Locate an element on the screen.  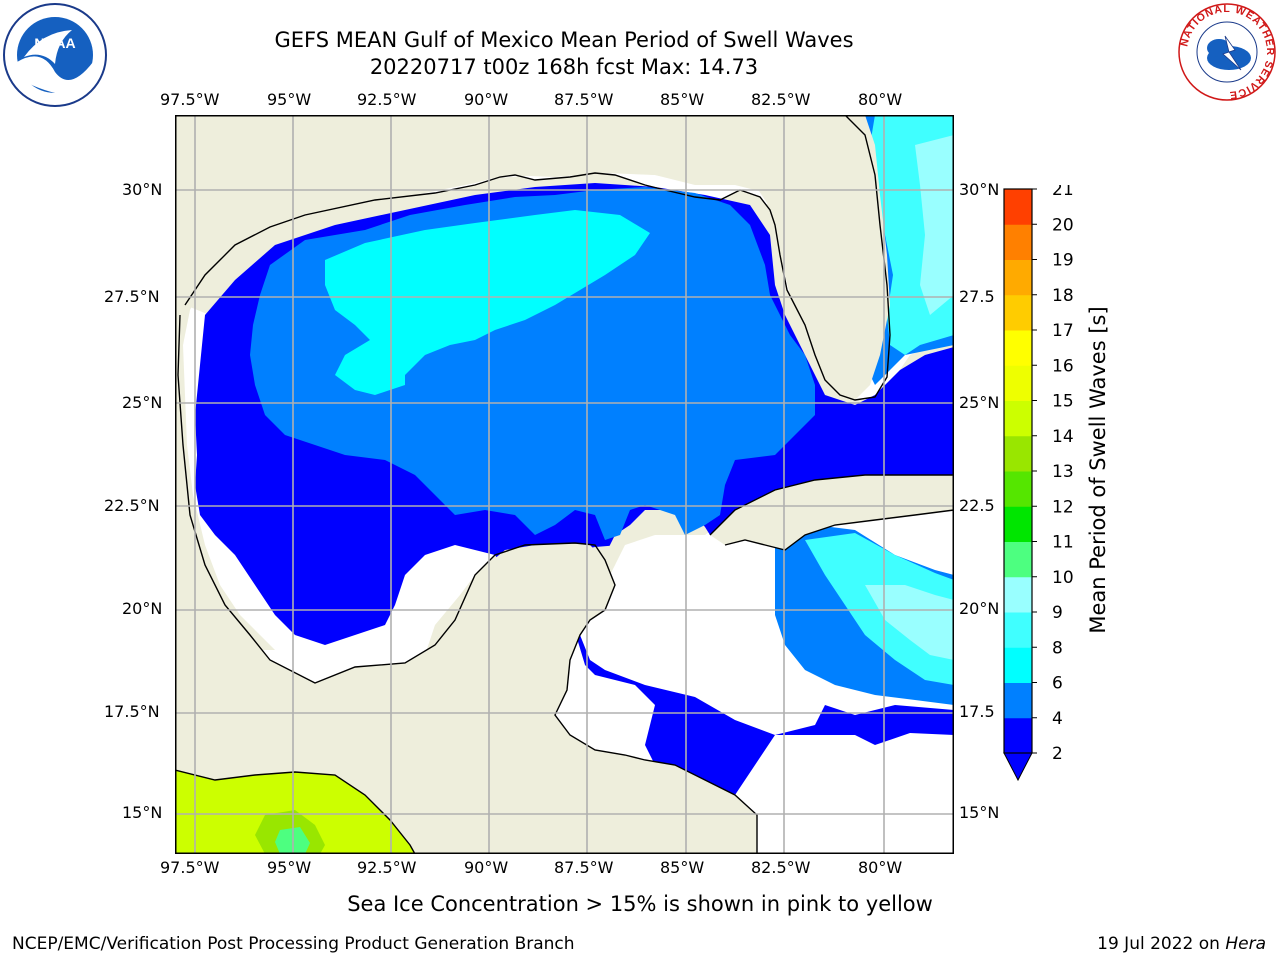
lat-tick-left-30n: 30°N is located at coordinates (142, 189).